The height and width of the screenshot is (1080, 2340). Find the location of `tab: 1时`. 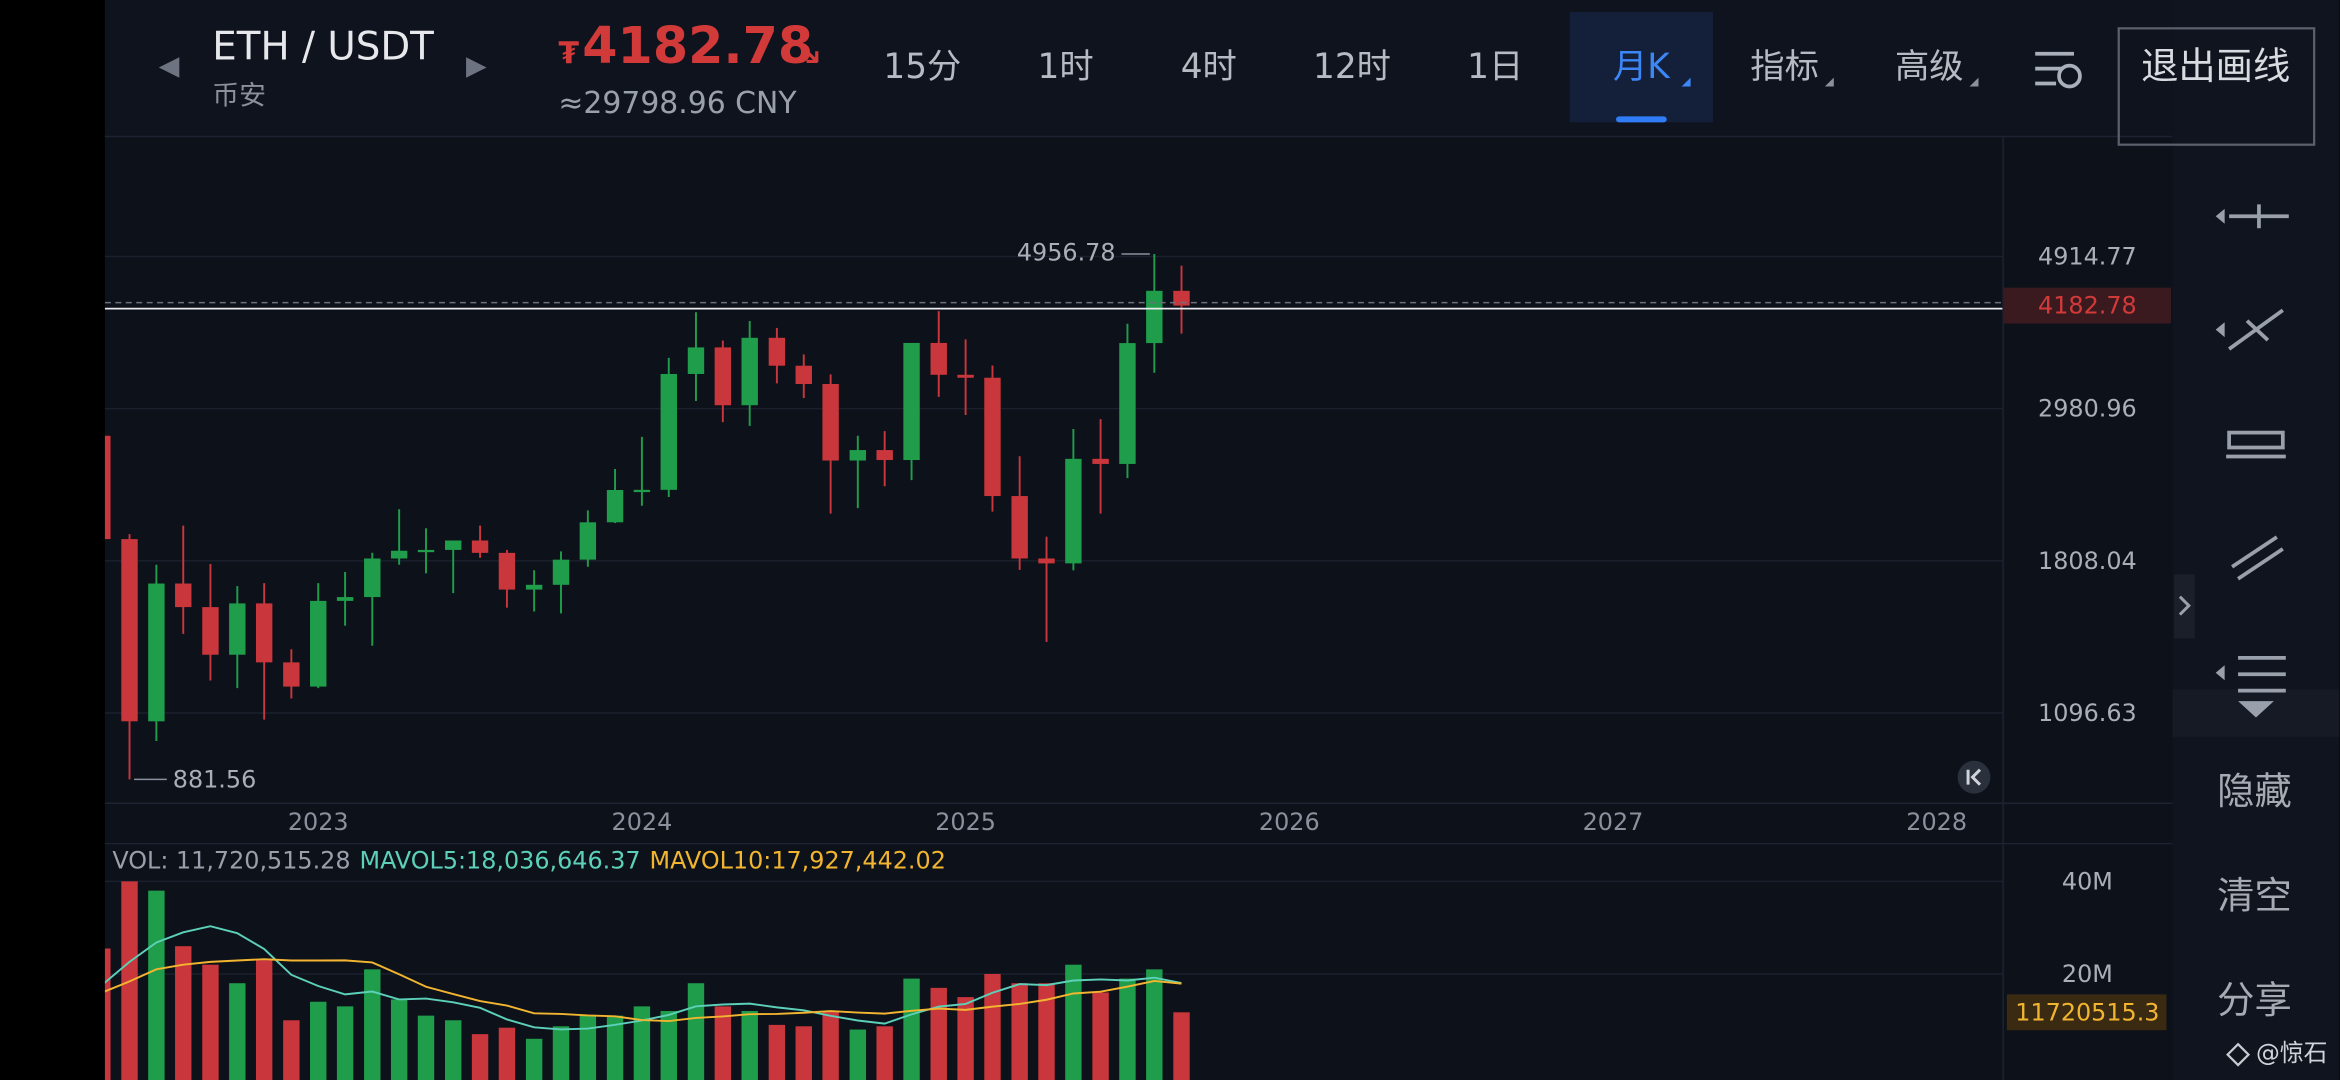

tab: 1时 is located at coordinates (1066, 67).